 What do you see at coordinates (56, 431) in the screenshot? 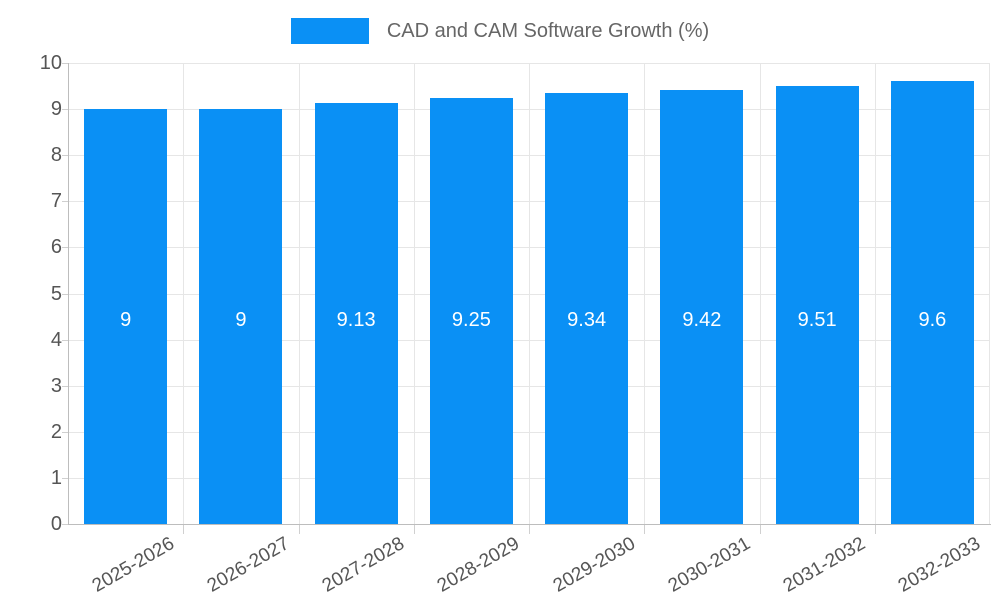
I see `y-axis-tick-label: 2` at bounding box center [56, 431].